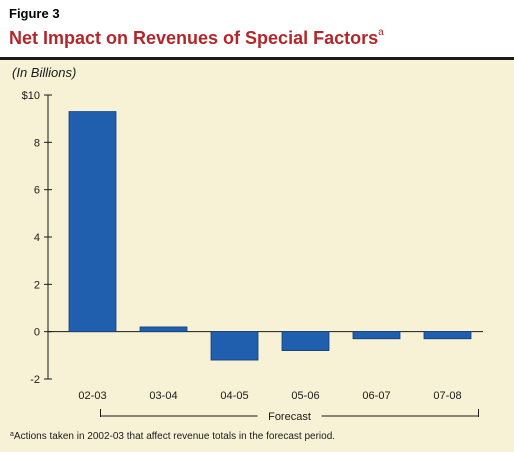 Image resolution: width=514 pixels, height=452 pixels. What do you see at coordinates (37, 333) in the screenshot?
I see `y-tick-label: 0` at bounding box center [37, 333].